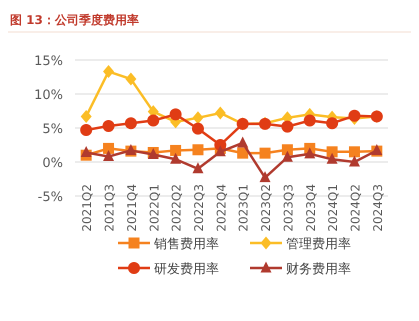 This screenshot has height=321, width=419. Describe the element at coordinates (48, 95) in the screenshot. I see `y-tick-label: 10%` at that location.